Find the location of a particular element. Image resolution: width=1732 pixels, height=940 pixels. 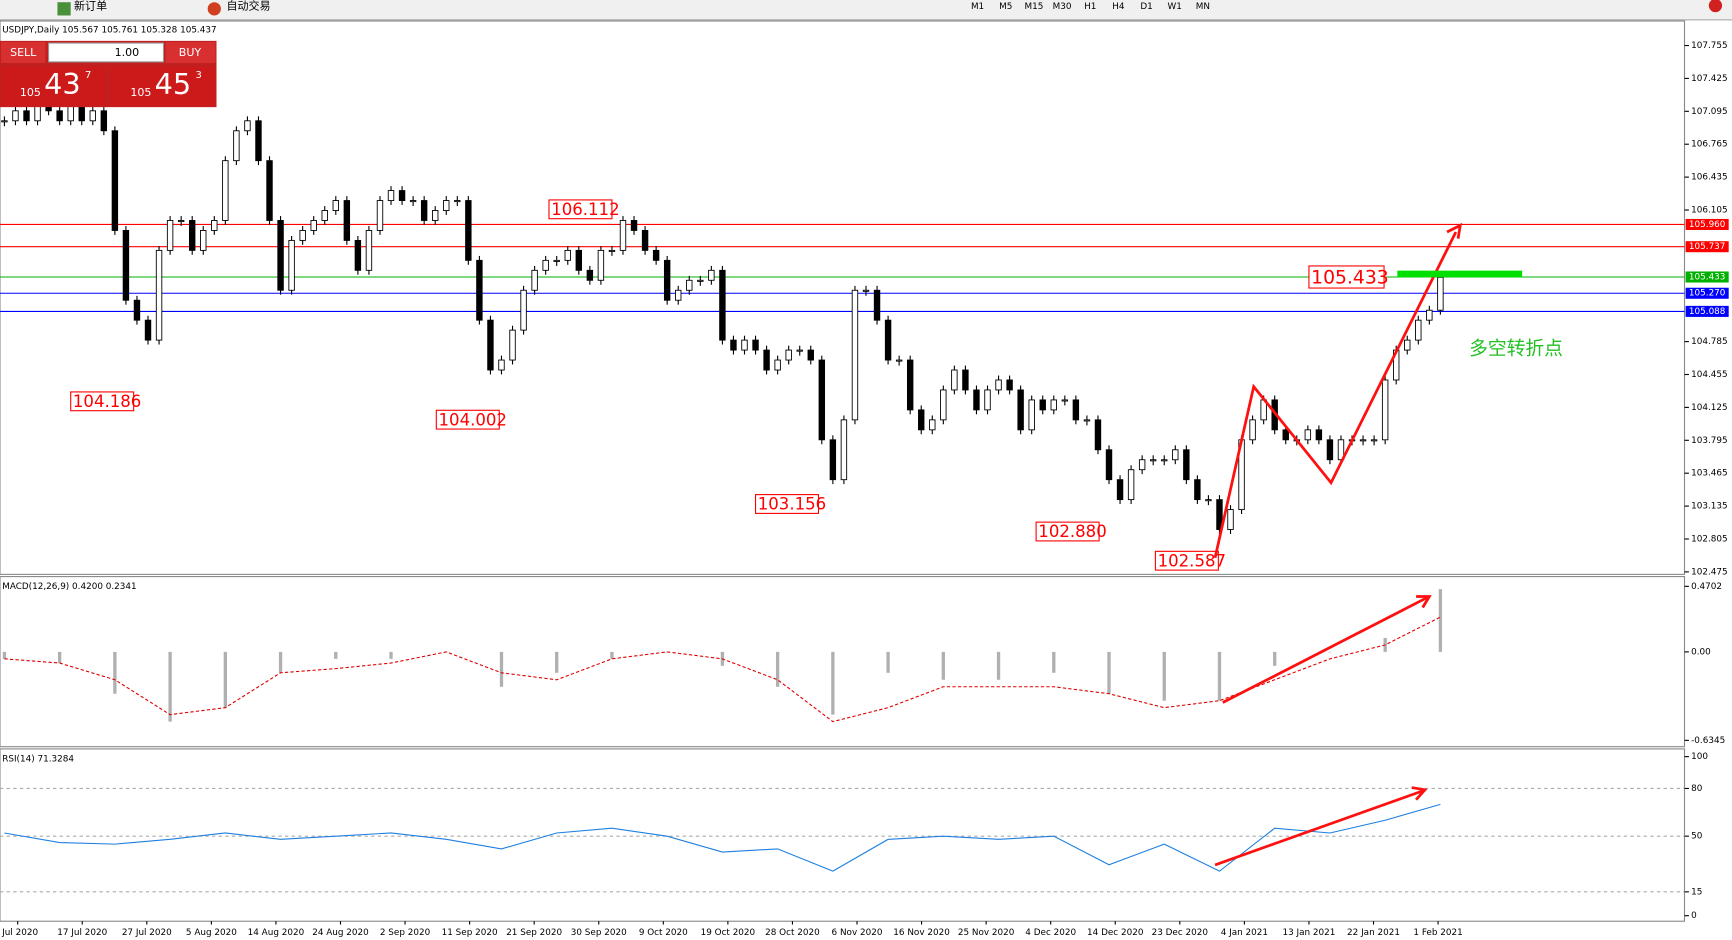

bid-point: 7 is located at coordinates (88, 75).